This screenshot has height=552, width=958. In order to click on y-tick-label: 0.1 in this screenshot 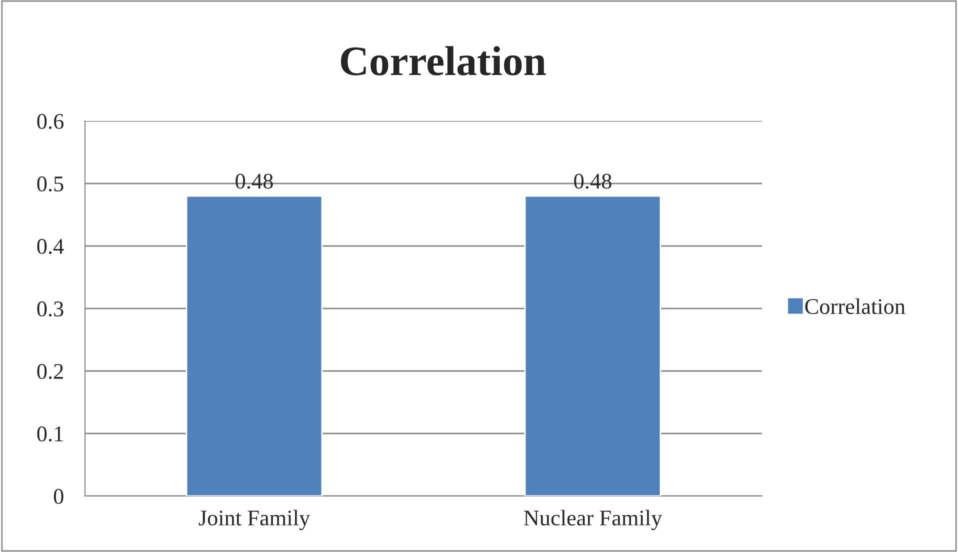, I will do `click(50, 434)`.